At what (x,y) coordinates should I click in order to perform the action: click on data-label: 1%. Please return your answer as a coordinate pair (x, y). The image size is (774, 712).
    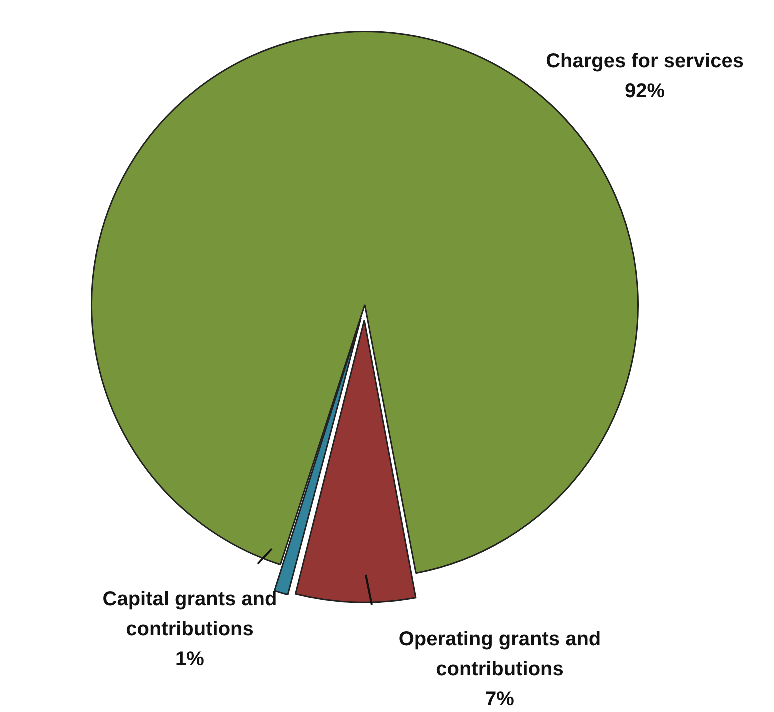
    Looking at the image, I should click on (190, 659).